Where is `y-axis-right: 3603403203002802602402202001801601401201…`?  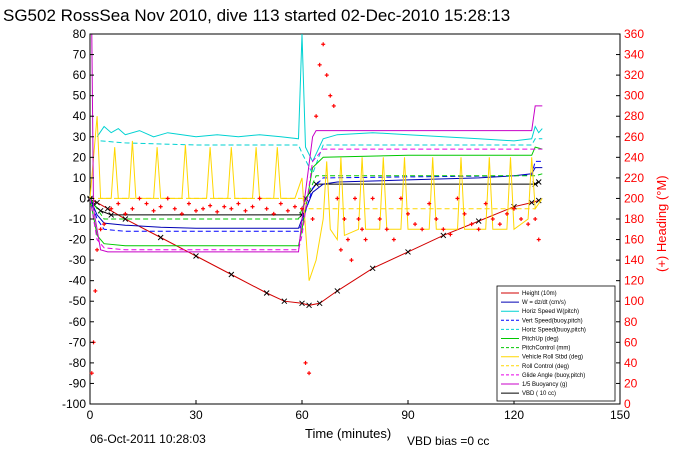 y-axis-right: 3603403203002802602402202001801601401201… is located at coordinates (630, 219).